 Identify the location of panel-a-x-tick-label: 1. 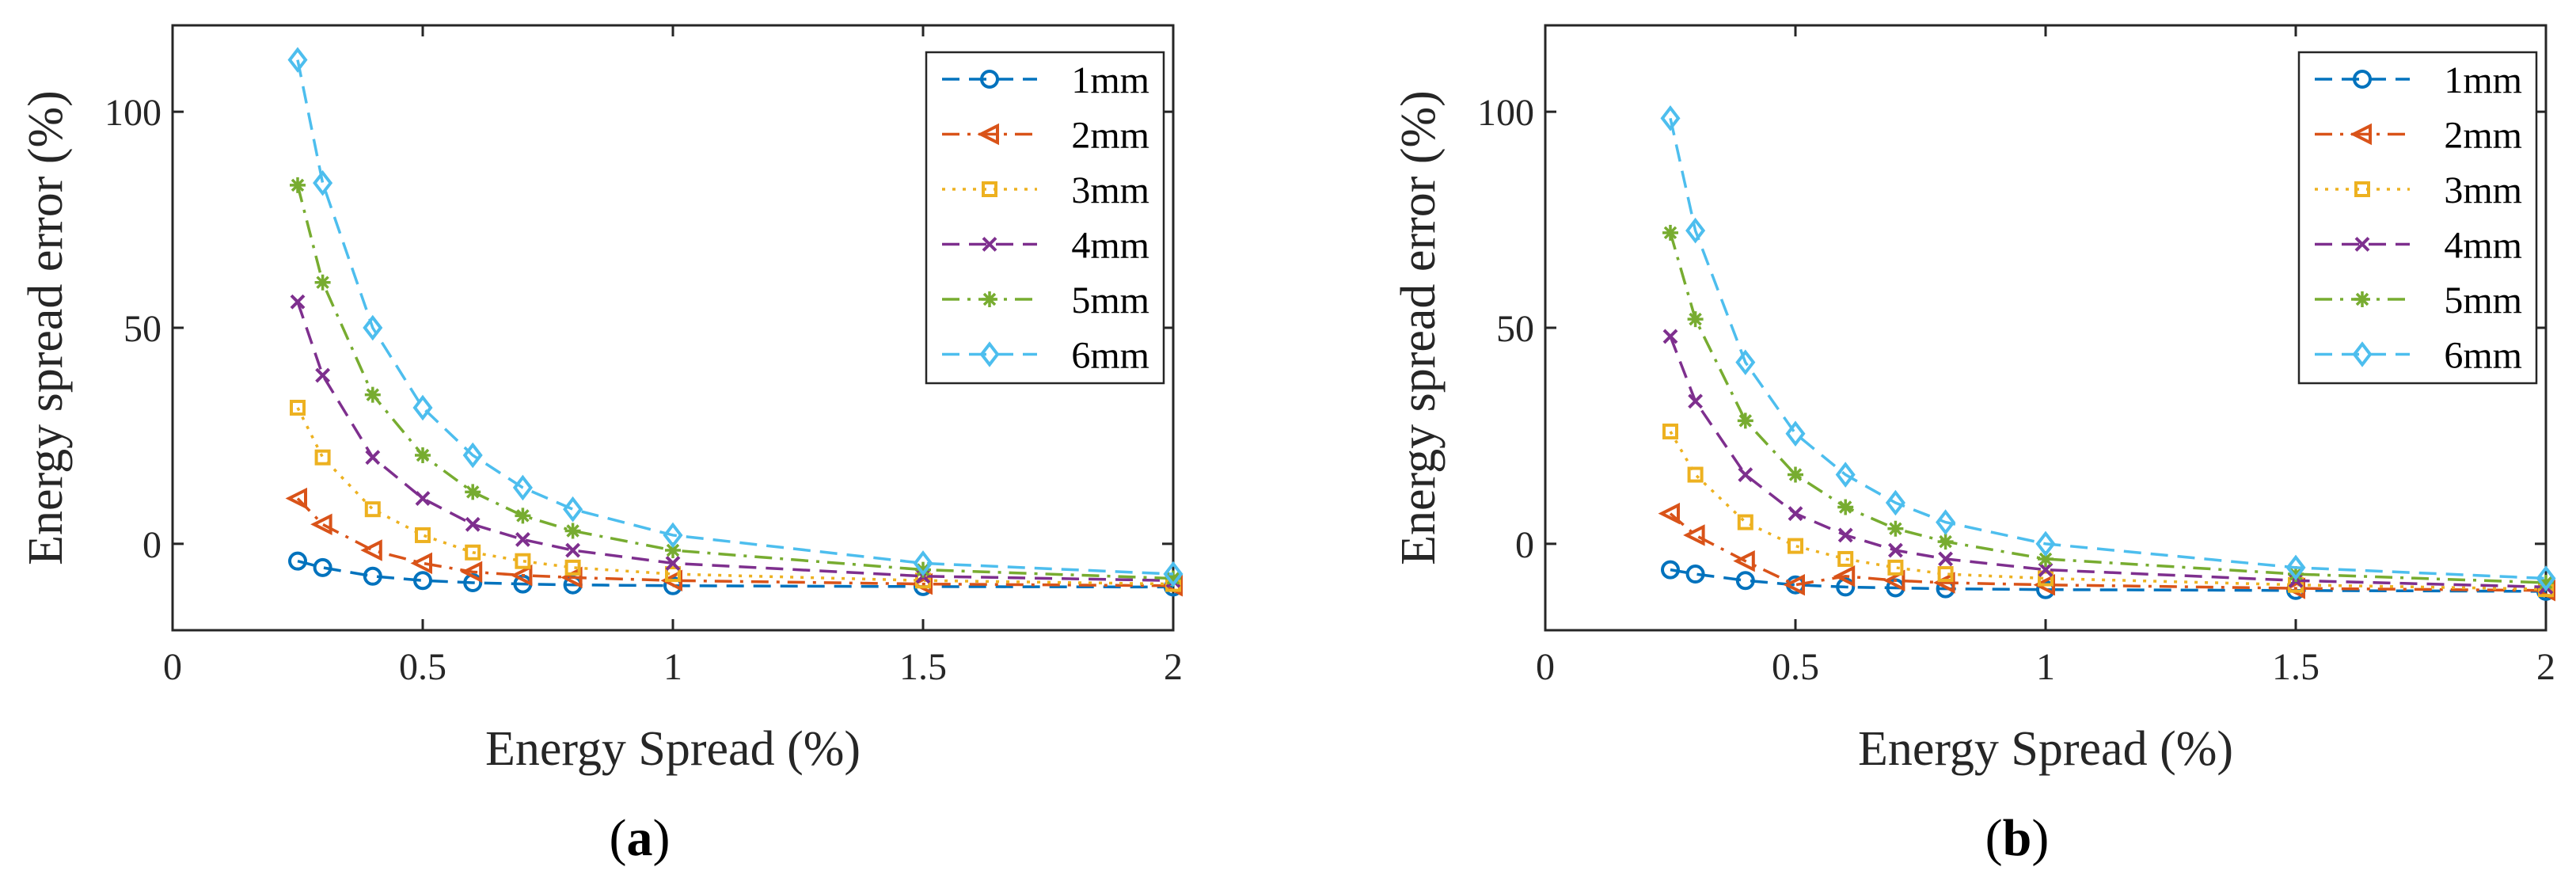
(672, 667).